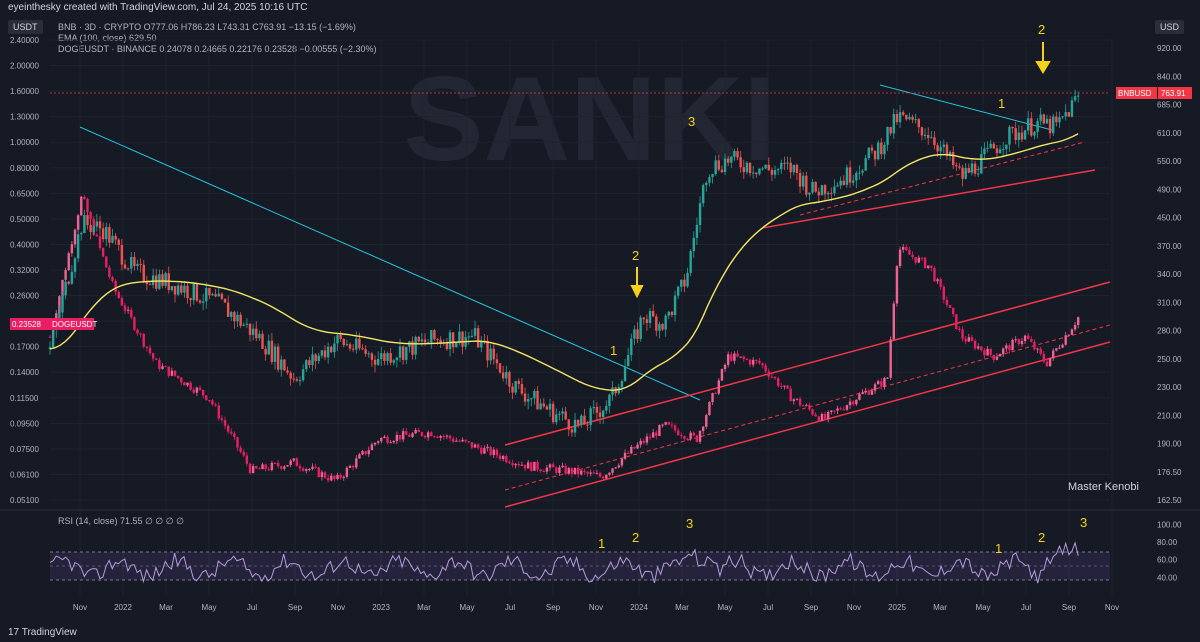  What do you see at coordinates (466, 607) in the screenshot?
I see `time-tick-label: May` at bounding box center [466, 607].